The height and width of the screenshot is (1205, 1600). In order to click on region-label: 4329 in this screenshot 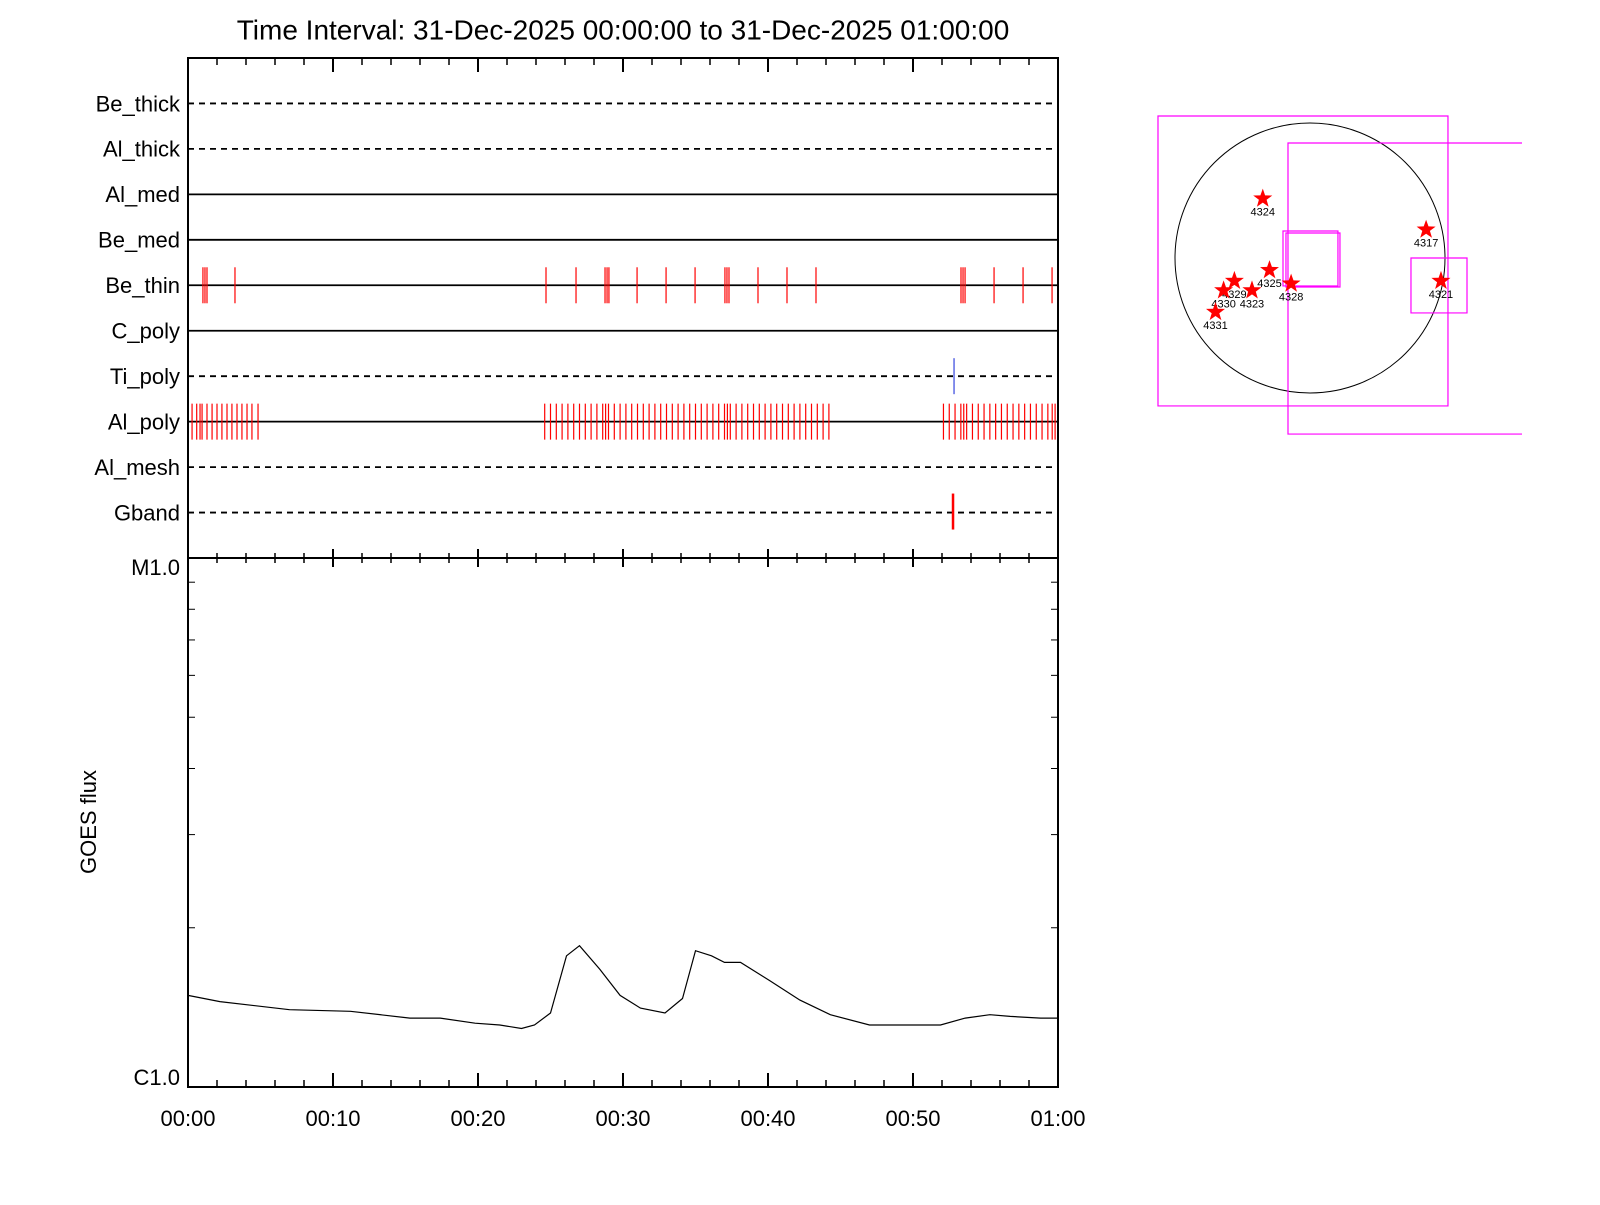, I will do `click(1234, 295)`.